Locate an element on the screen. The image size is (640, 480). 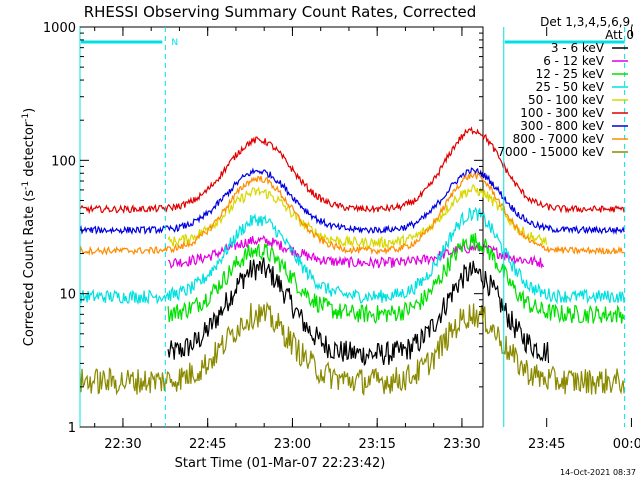
y-tick-label: 1000 is located at coordinates (59, 28).